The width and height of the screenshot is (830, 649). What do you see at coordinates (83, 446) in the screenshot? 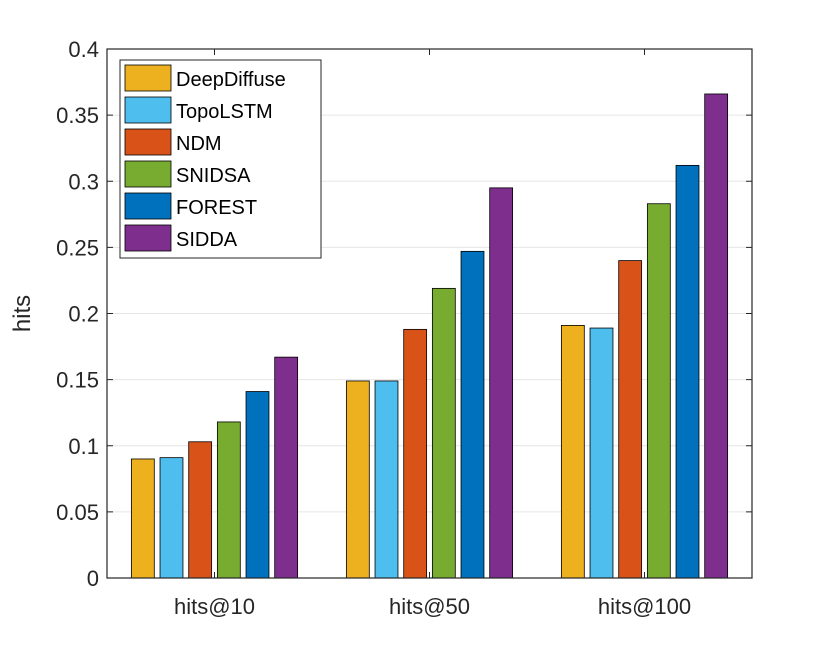
I see `y-tick-label: 0.1` at bounding box center [83, 446].